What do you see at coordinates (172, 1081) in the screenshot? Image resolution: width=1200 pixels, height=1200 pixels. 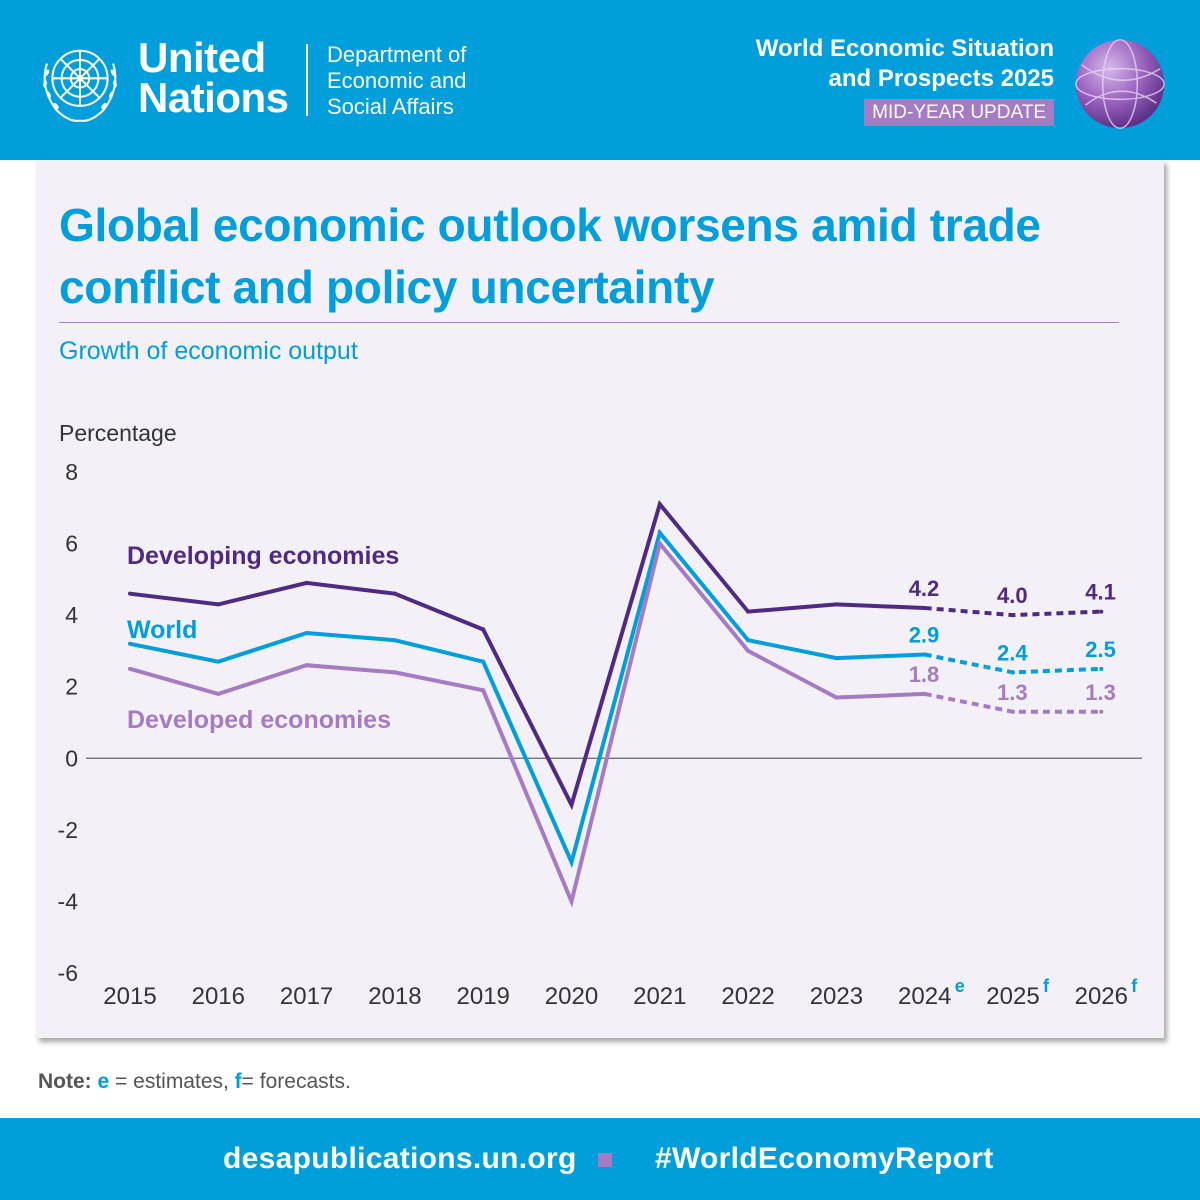 I see `note-e-text: = estimates,` at bounding box center [172, 1081].